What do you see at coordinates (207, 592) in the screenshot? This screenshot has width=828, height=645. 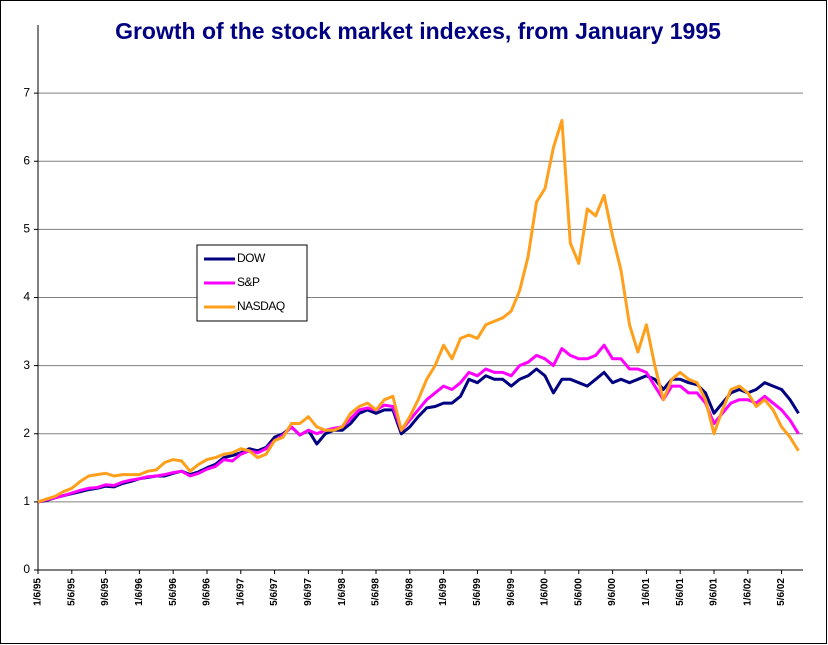 I see `x-tick-label: 9/6/96` at bounding box center [207, 592].